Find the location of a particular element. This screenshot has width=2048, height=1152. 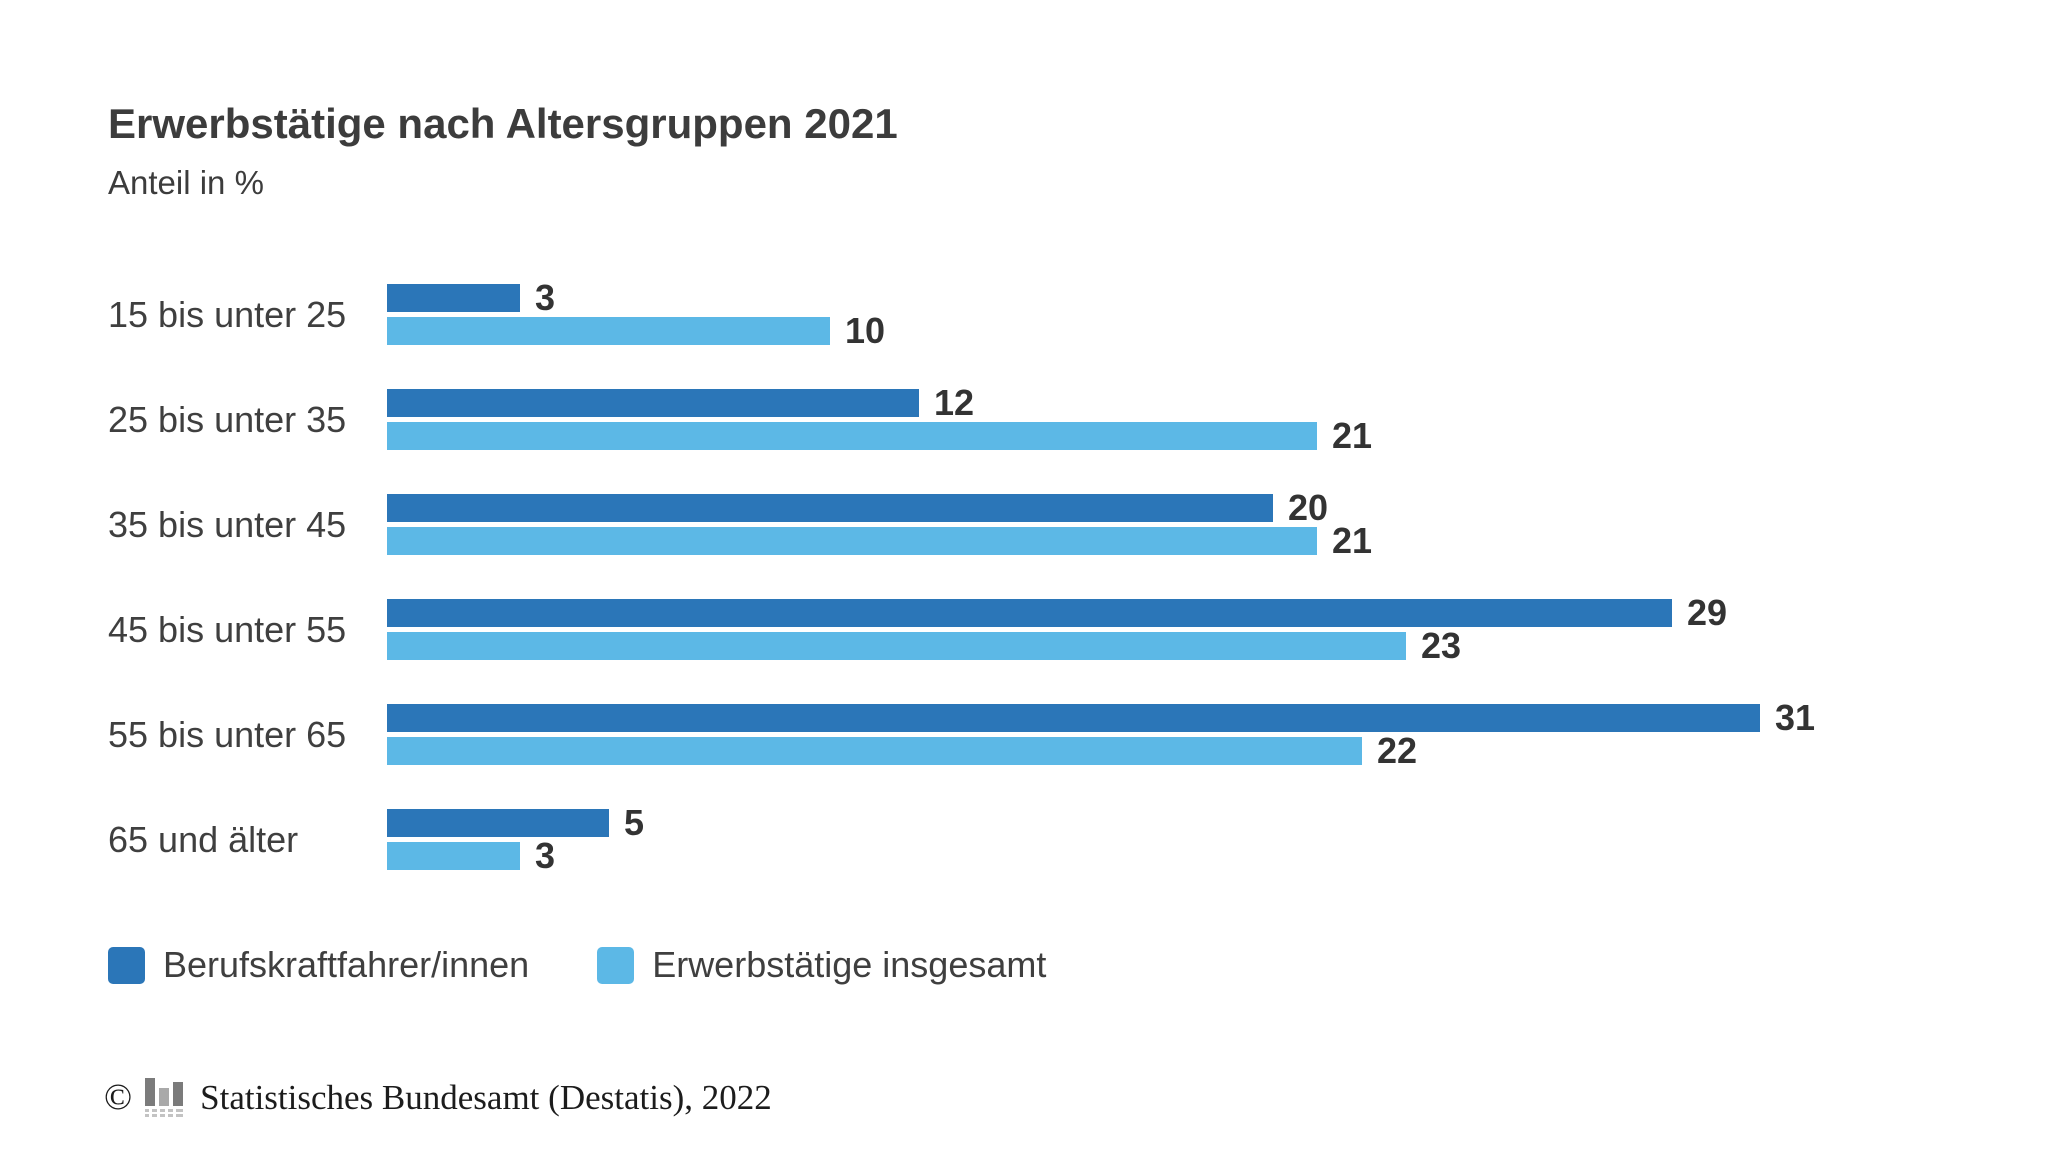

bar-line: 31 is located at coordinates (1101, 717).